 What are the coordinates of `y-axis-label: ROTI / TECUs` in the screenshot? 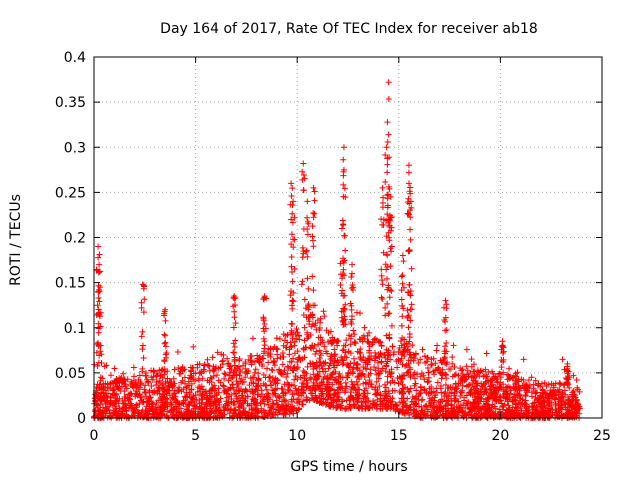 It's located at (16, 240).